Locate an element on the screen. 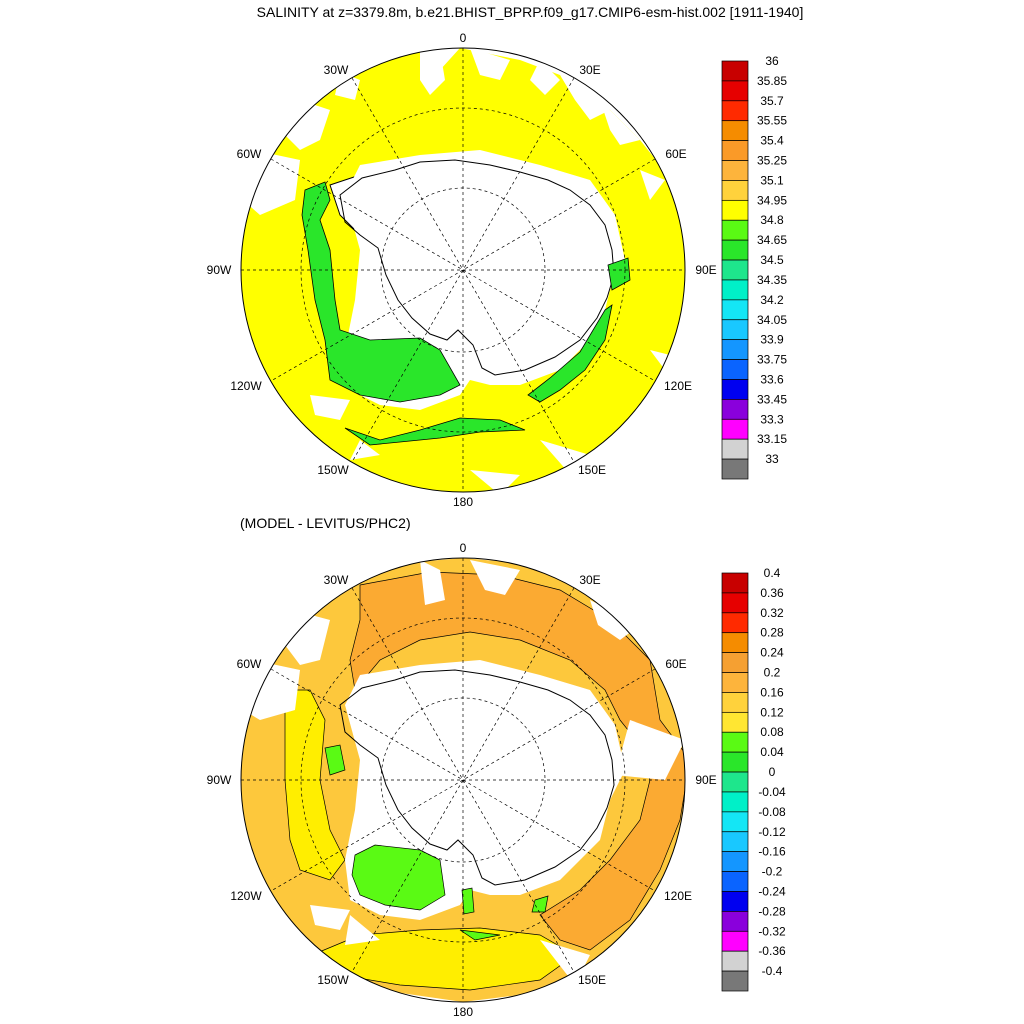 The width and height of the screenshot is (1024, 1024). colorbar-tick-label: 34.95 is located at coordinates (772, 200).